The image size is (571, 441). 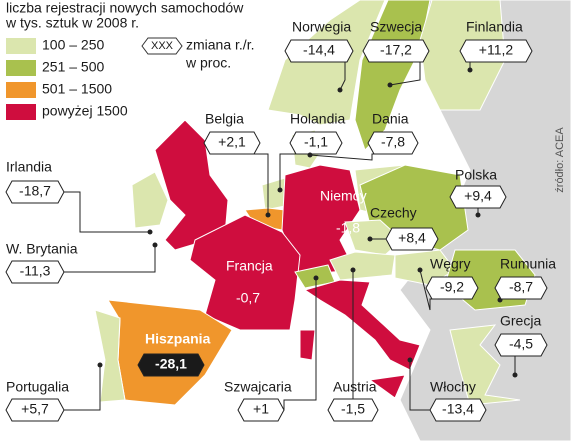 I want to click on country-name: Polska, so click(x=476, y=175).